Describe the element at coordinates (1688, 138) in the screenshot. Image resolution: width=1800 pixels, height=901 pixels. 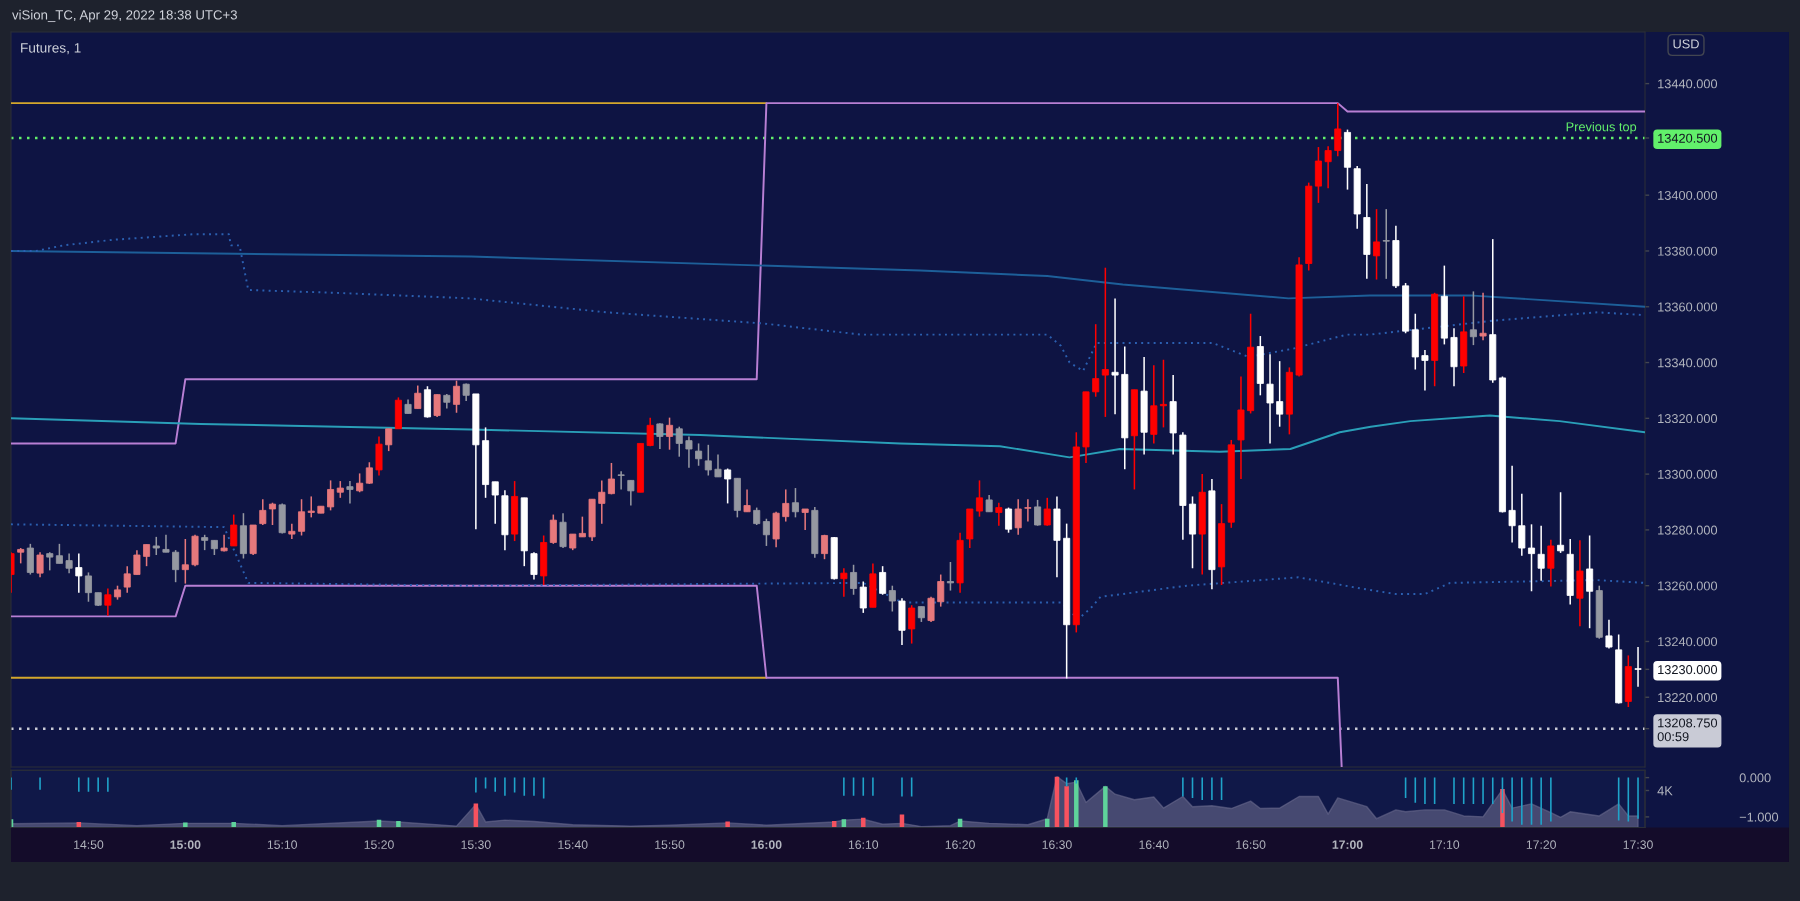
I see `y-tick-label: 13420.500` at that location.